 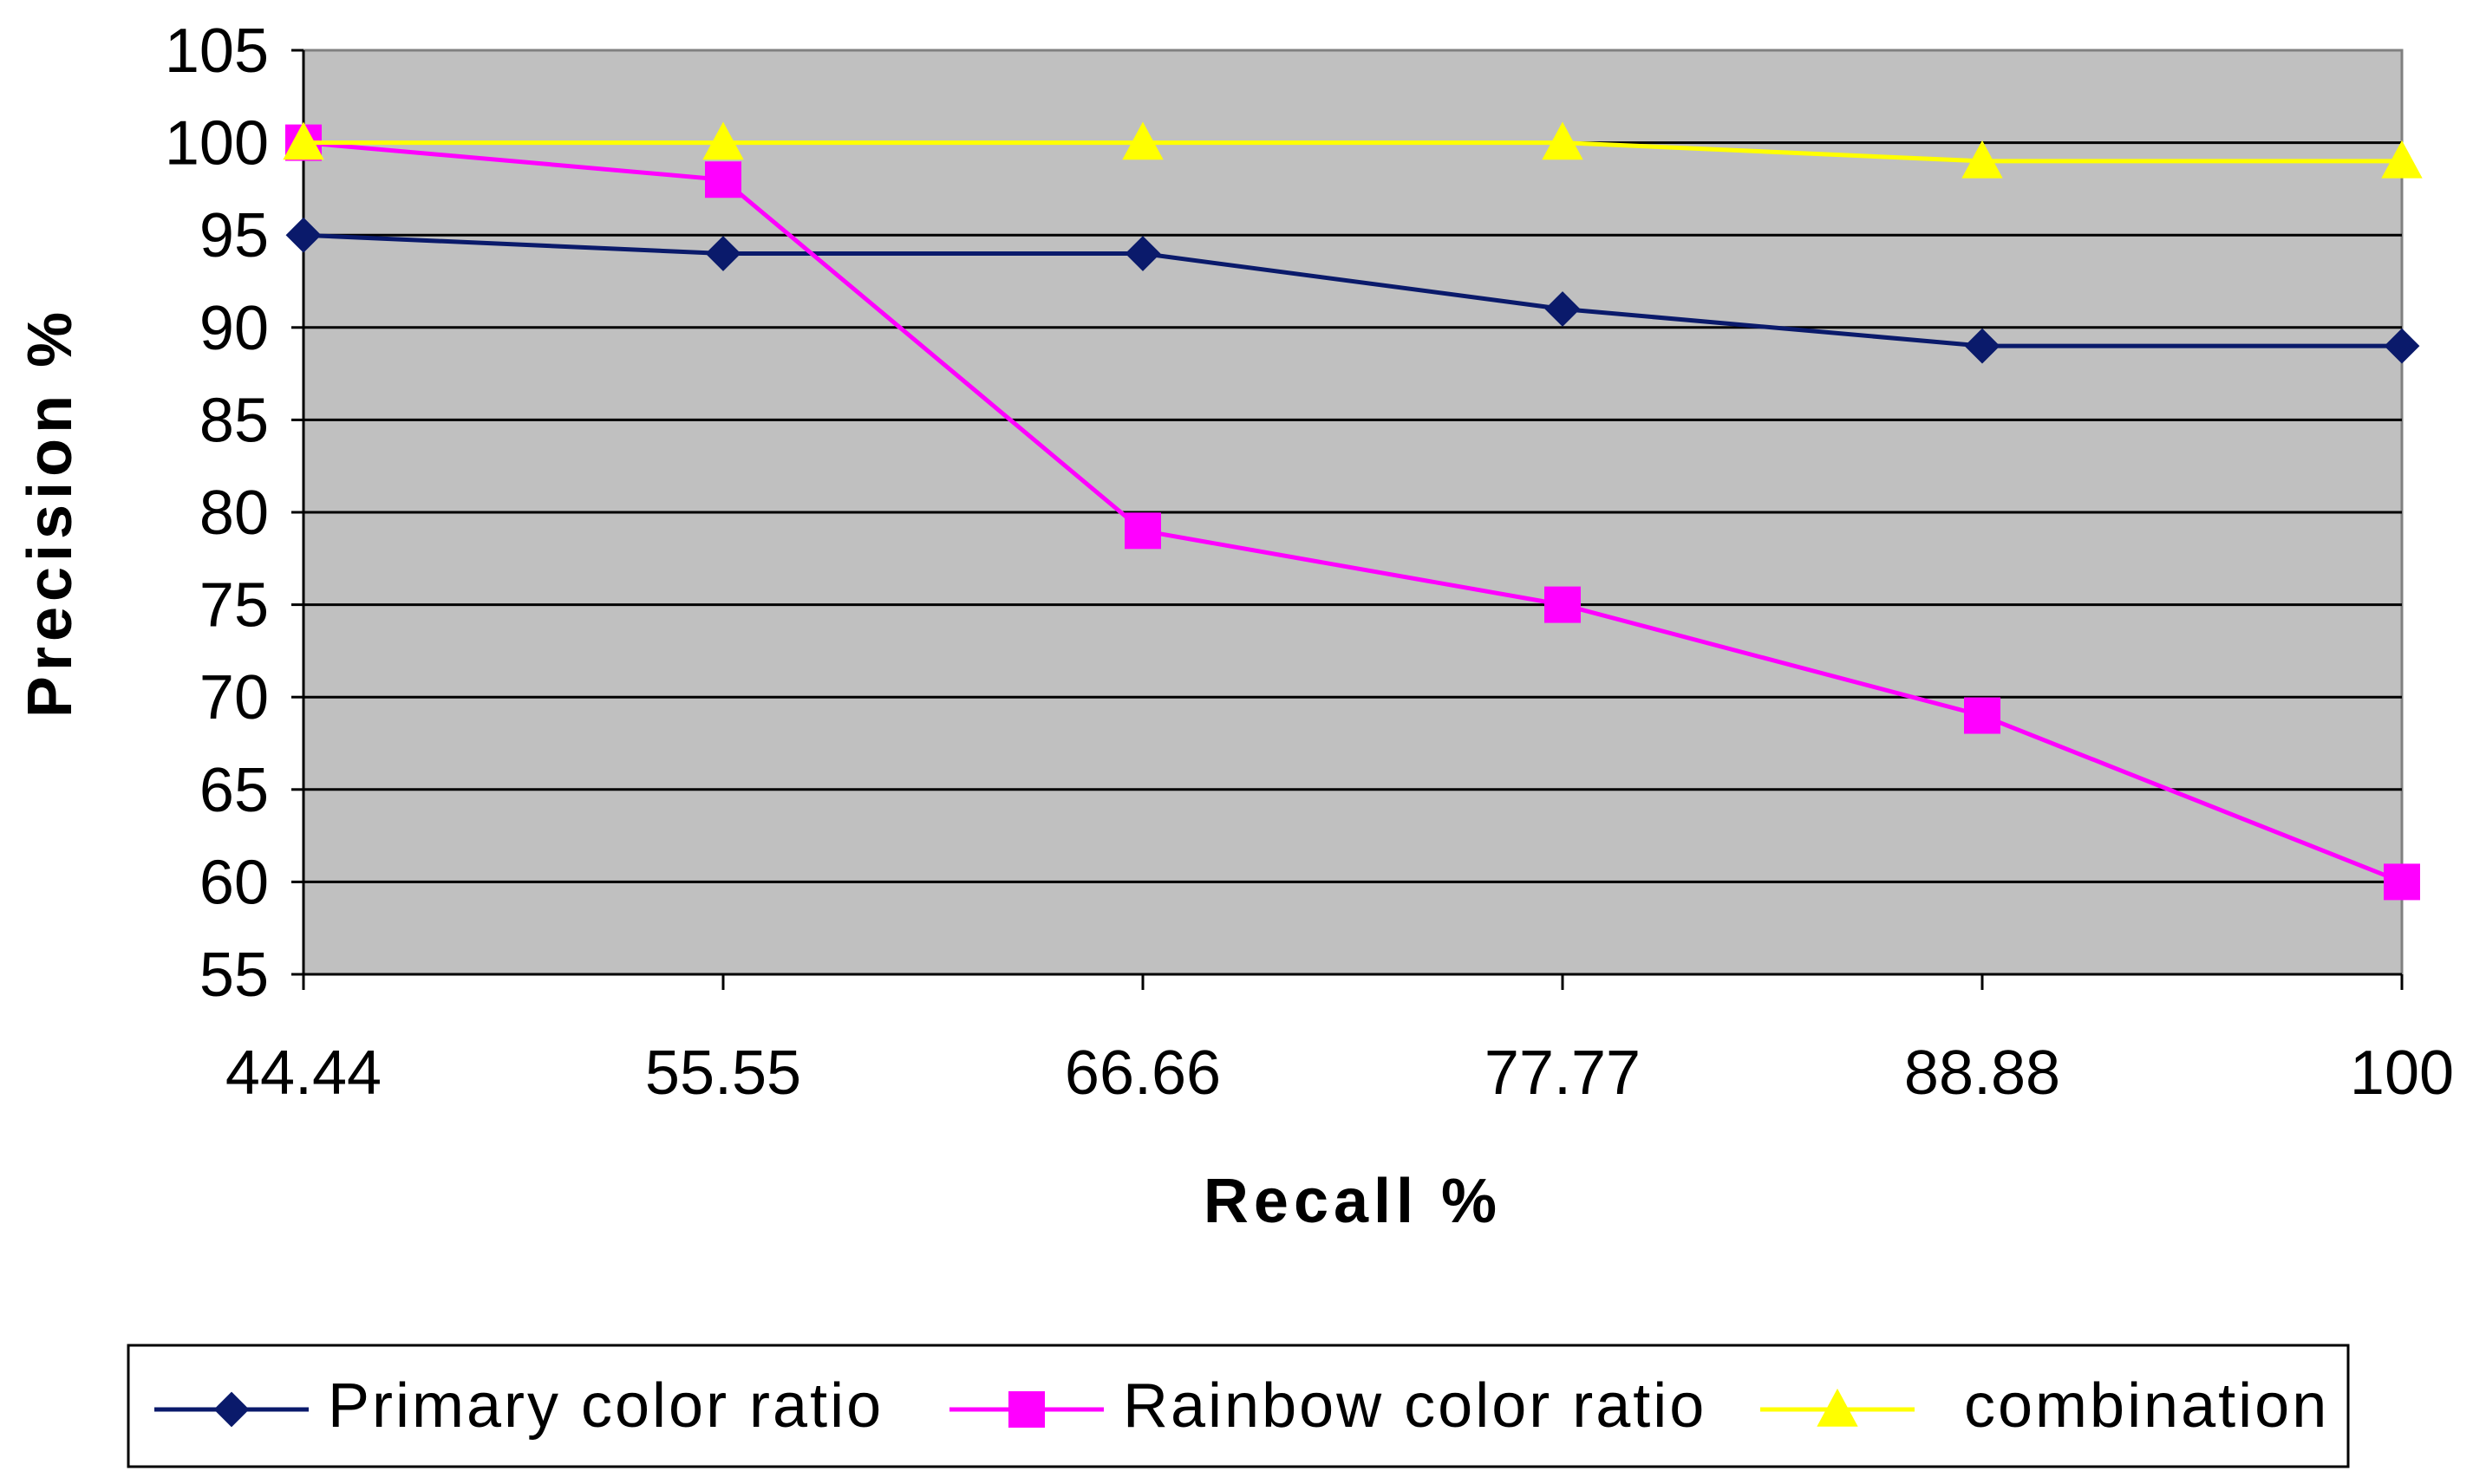 What do you see at coordinates (234, 606) in the screenshot?
I see `y-tick-label-75: 75` at bounding box center [234, 606].